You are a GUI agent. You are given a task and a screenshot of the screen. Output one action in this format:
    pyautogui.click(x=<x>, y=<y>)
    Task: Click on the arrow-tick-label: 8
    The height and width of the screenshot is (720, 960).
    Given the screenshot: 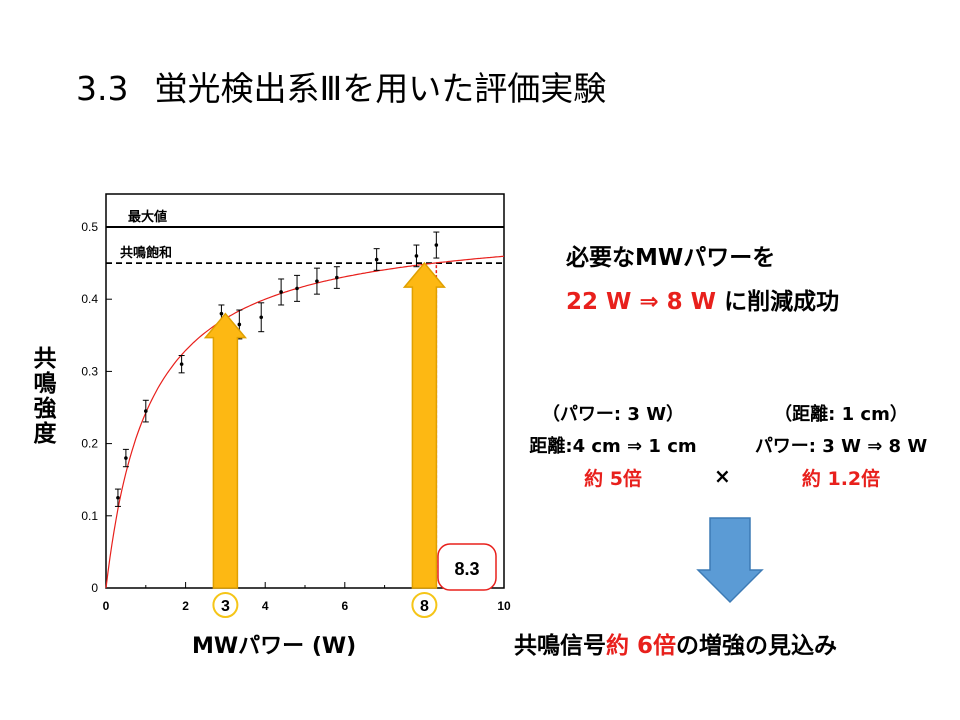 What is the action you would take?
    pyautogui.click(x=424, y=606)
    